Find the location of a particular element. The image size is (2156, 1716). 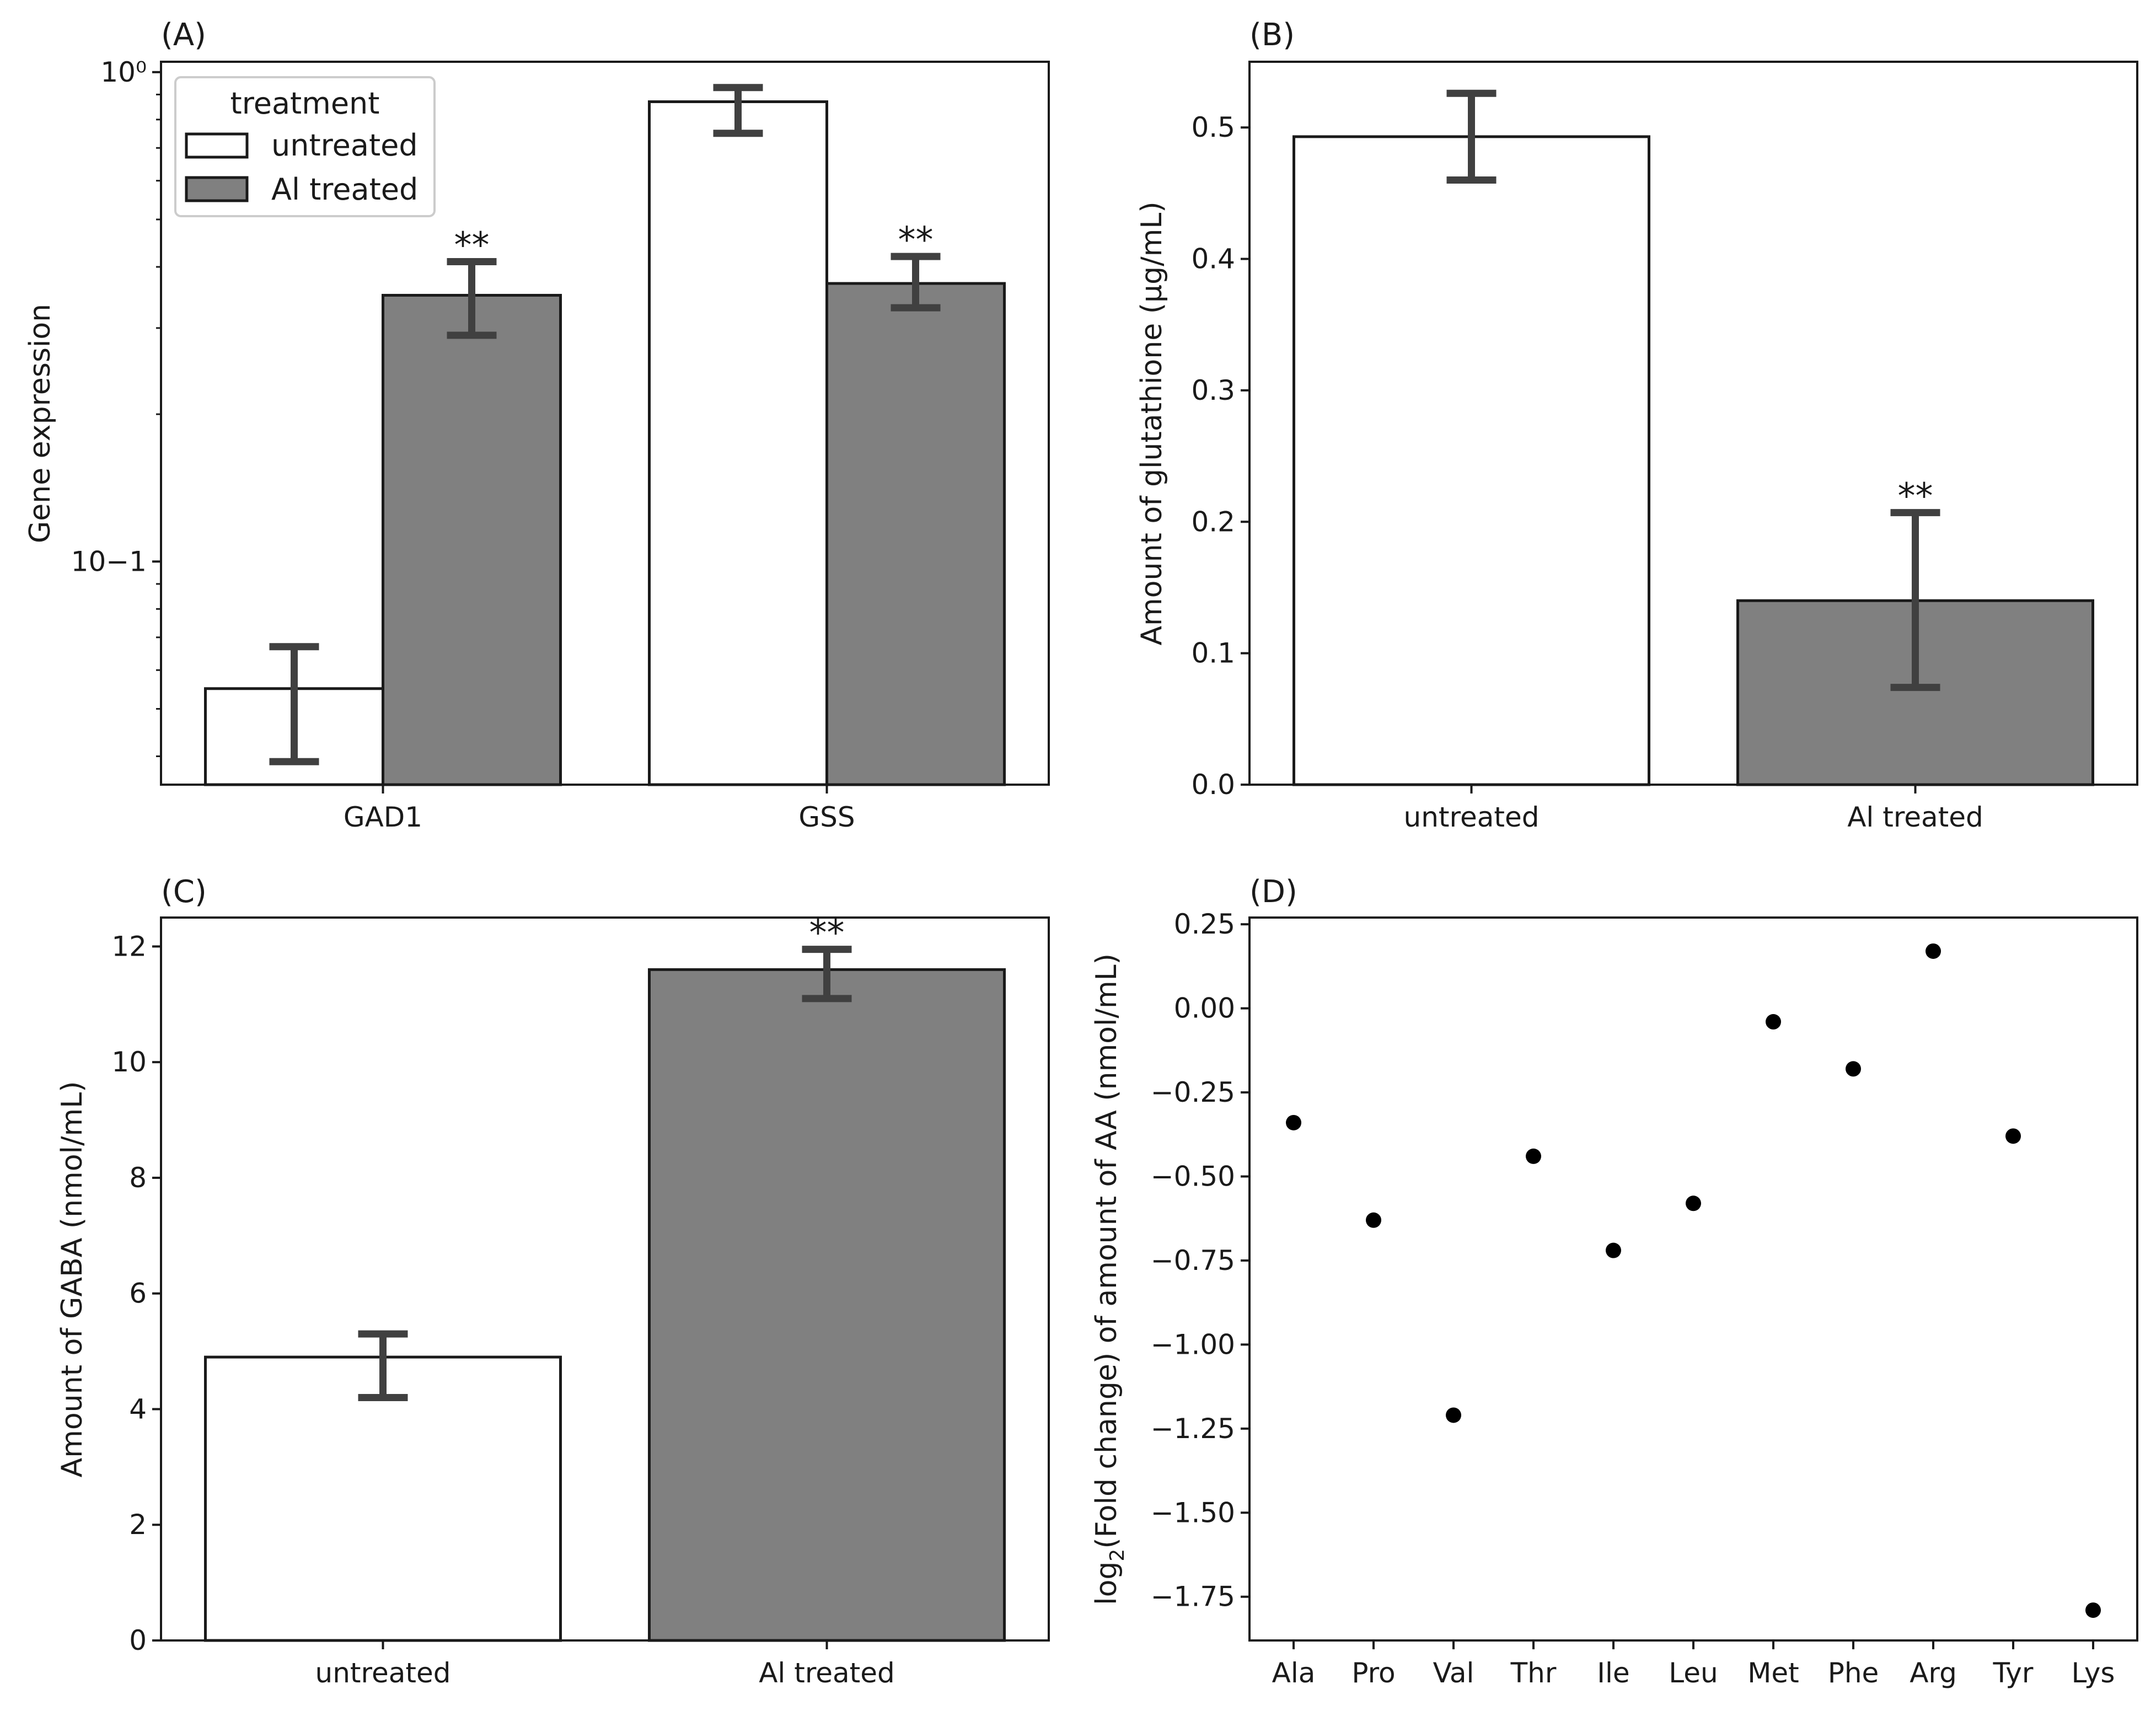

panel-c-bar-untreated is located at coordinates (383, 1498).